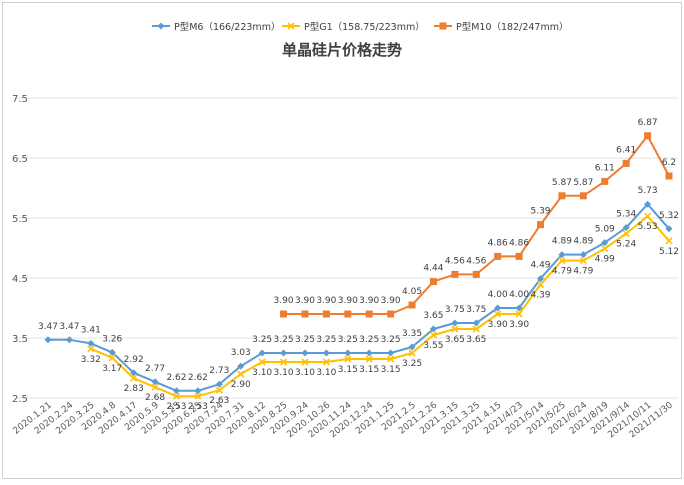 The height and width of the screenshot is (485, 684). Describe the element at coordinates (433, 269) in the screenshot. I see `data-label: 4.44` at that location.